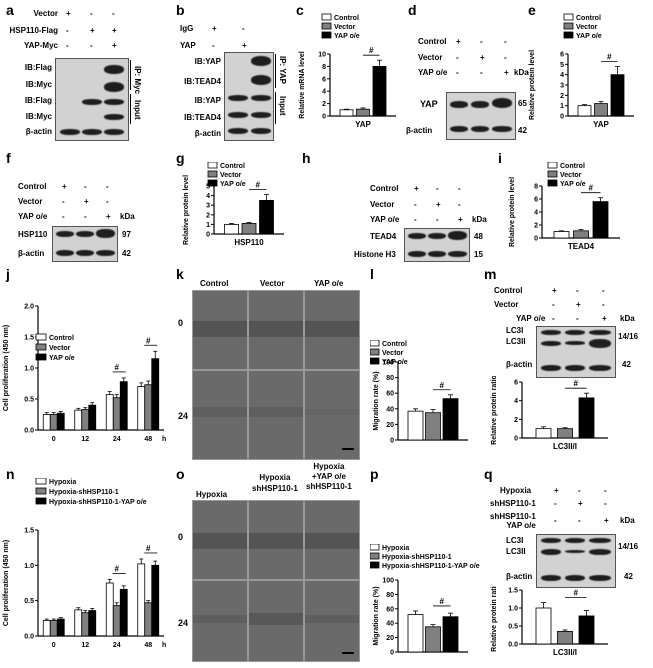 Image resolution: width=653 pixels, height=668 pixels. Describe the element at coordinates (372, 274) in the screenshot. I see `panel-letter-l: l` at that location.